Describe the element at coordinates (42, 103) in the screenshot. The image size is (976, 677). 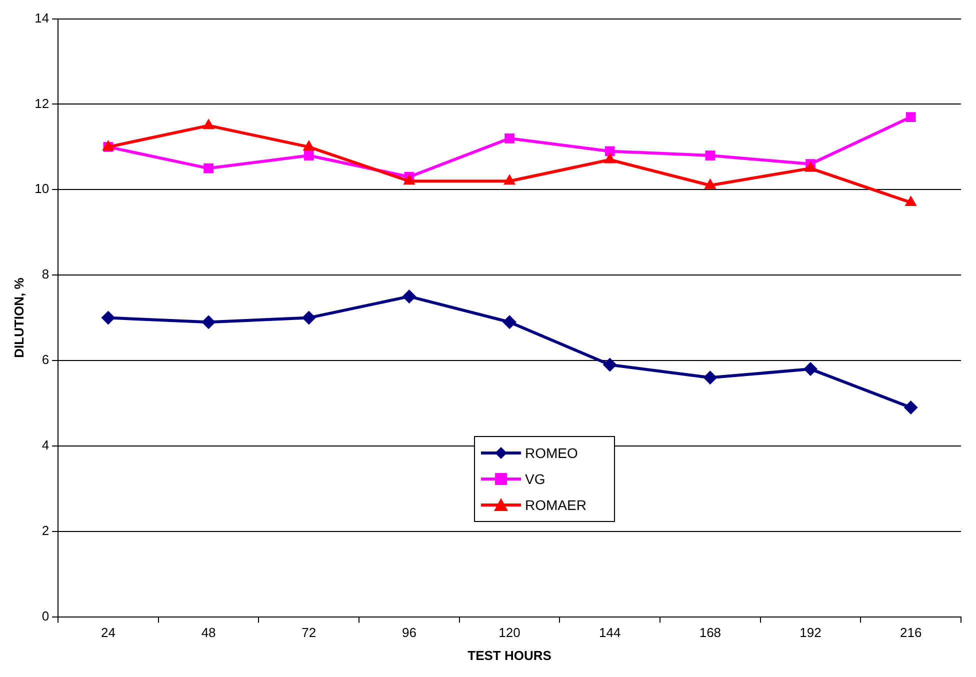
I see `y-tick-label: 12` at that location.